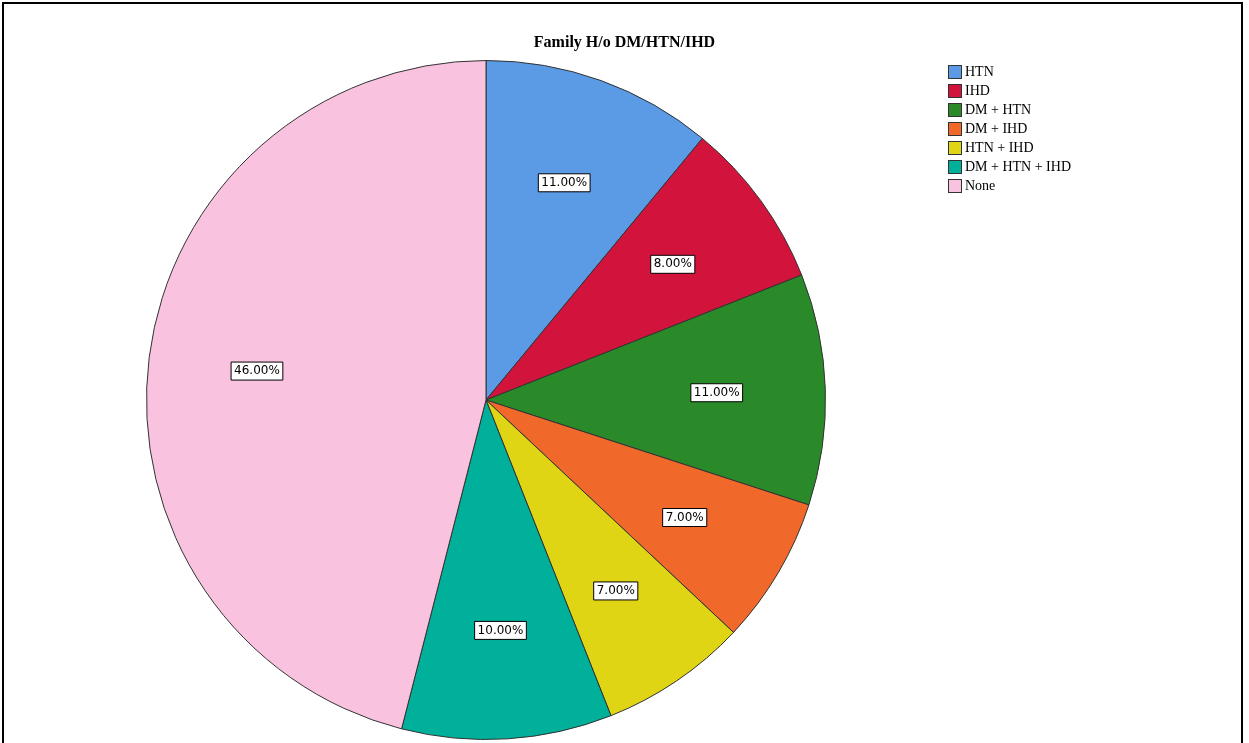 The width and height of the screenshot is (1249, 743). Describe the element at coordinates (977, 90) in the screenshot. I see `legend-label: IHD` at that location.